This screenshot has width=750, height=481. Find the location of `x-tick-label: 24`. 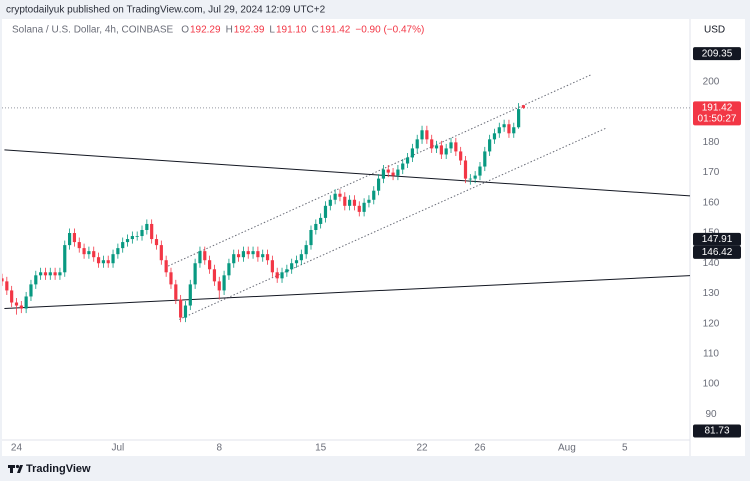

x-tick-label: 24 is located at coordinates (17, 448).